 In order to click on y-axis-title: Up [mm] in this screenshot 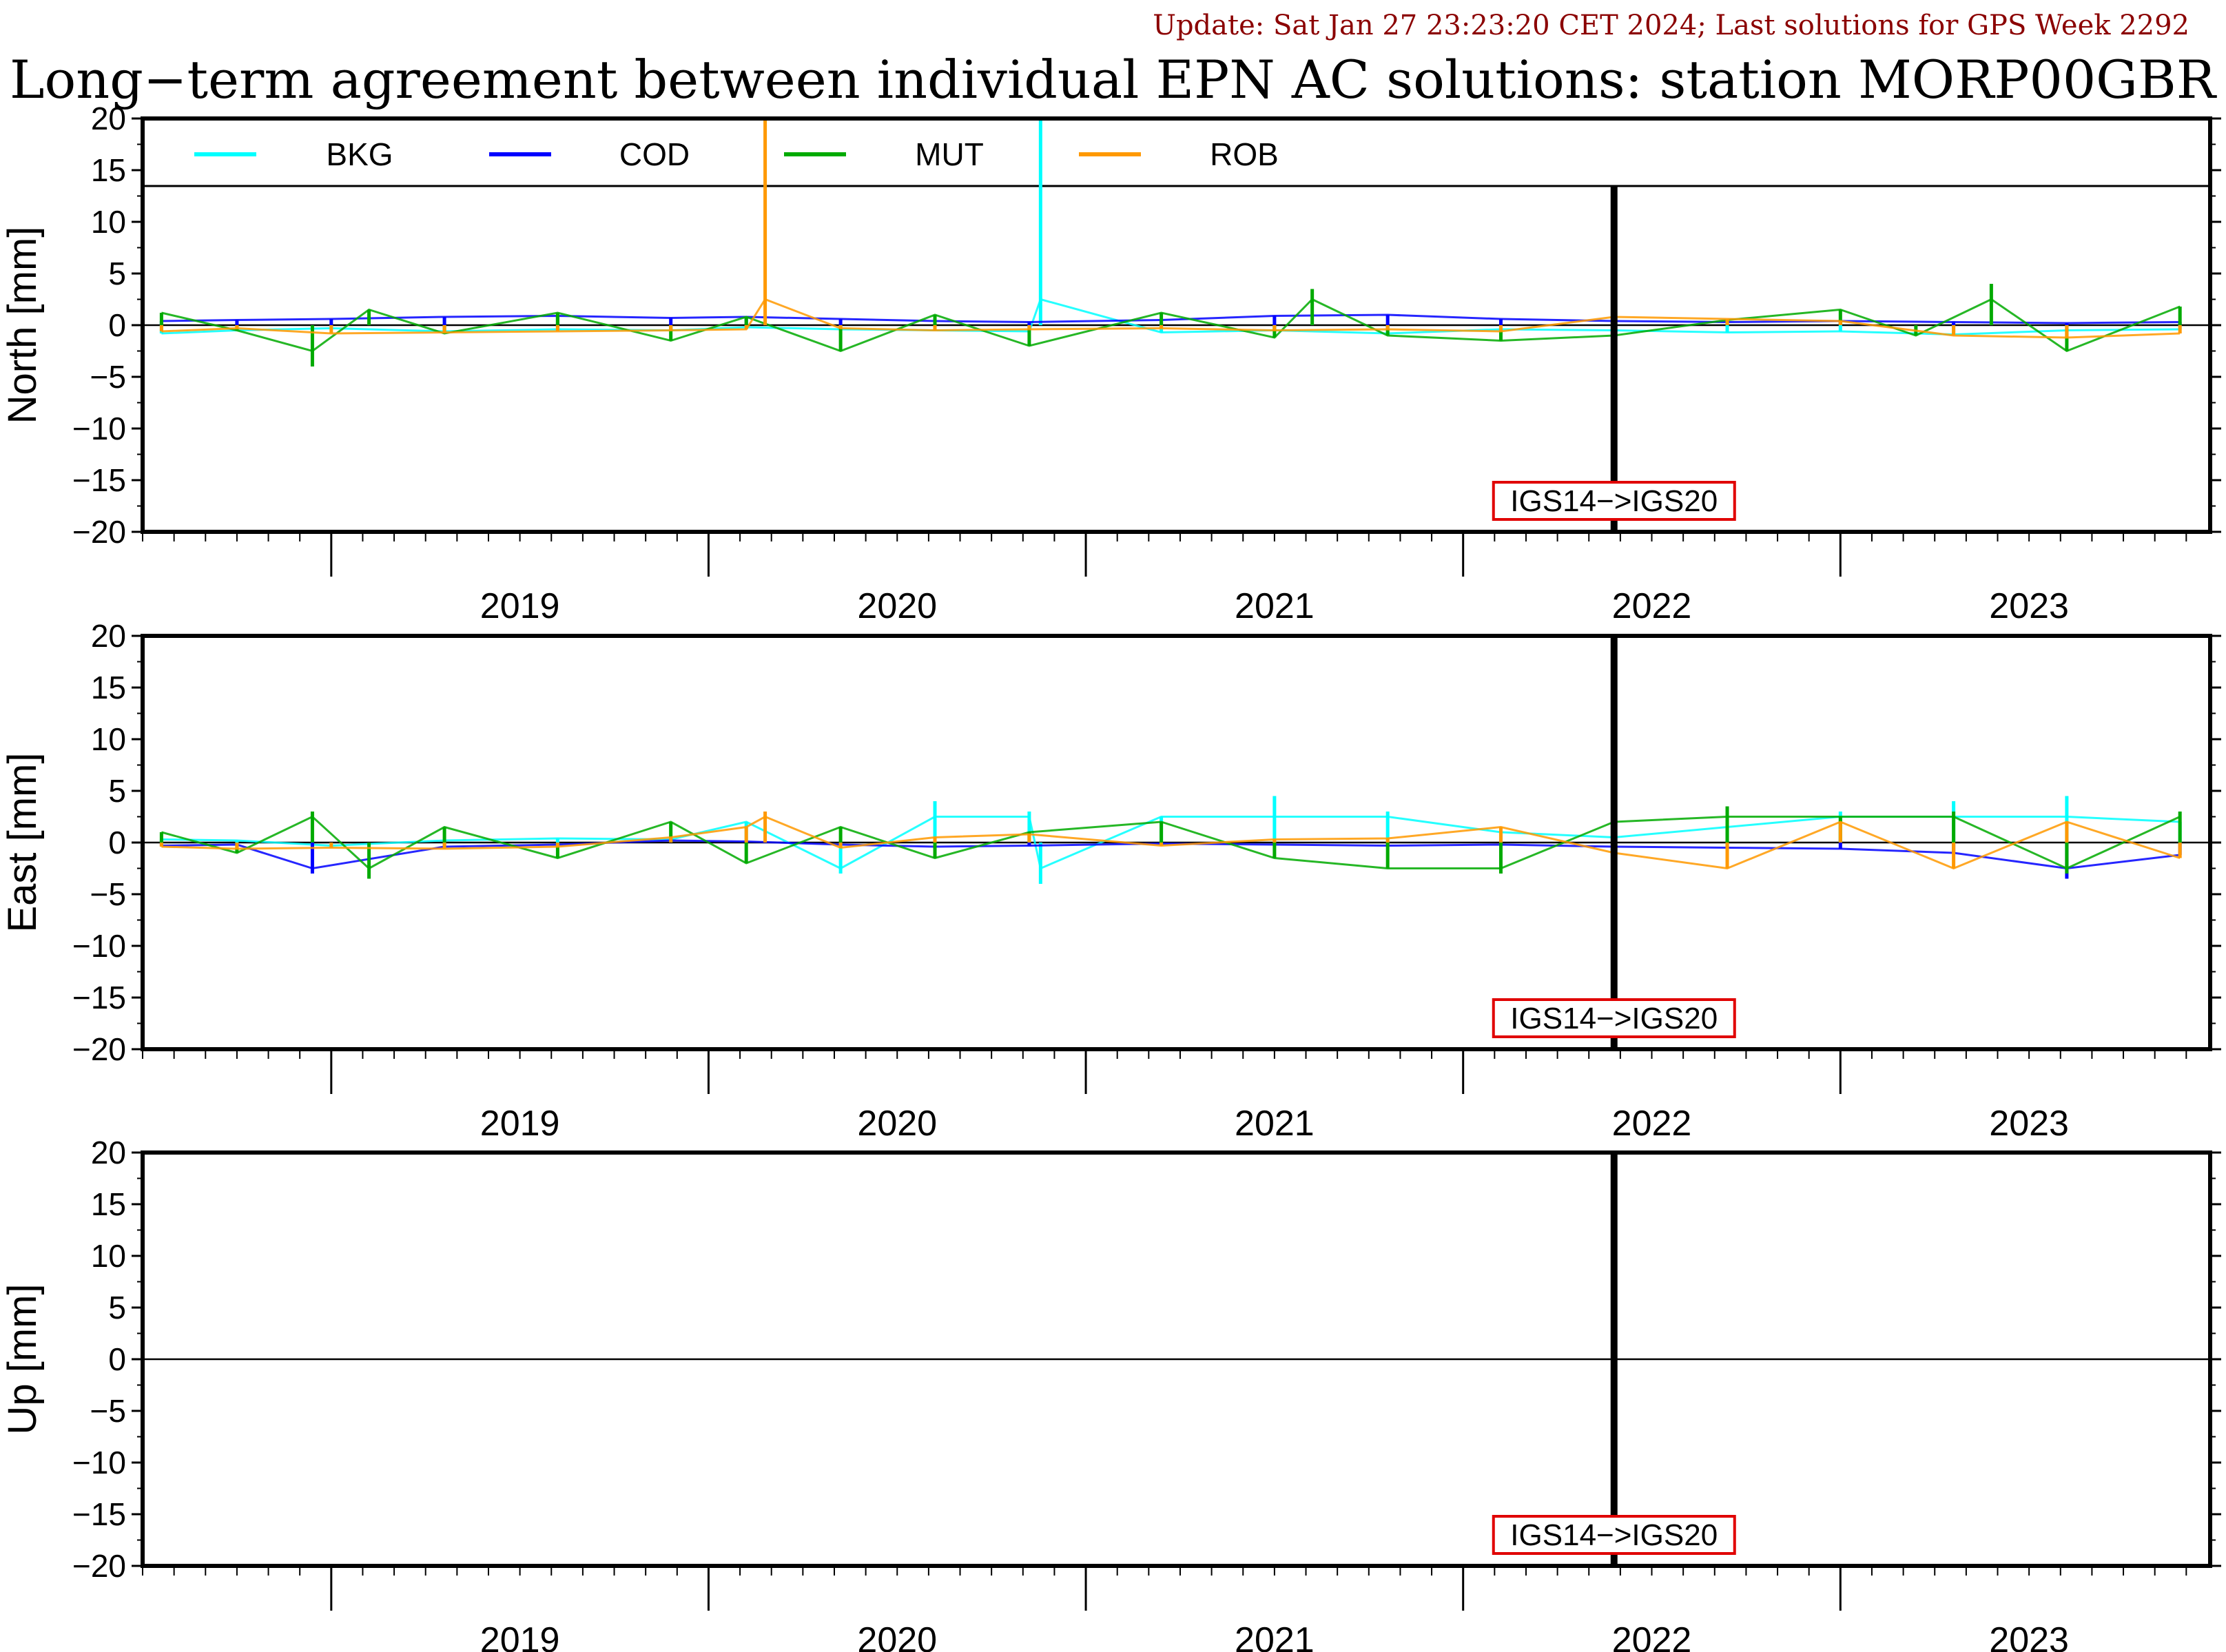, I will do `click(22, 1358)`.